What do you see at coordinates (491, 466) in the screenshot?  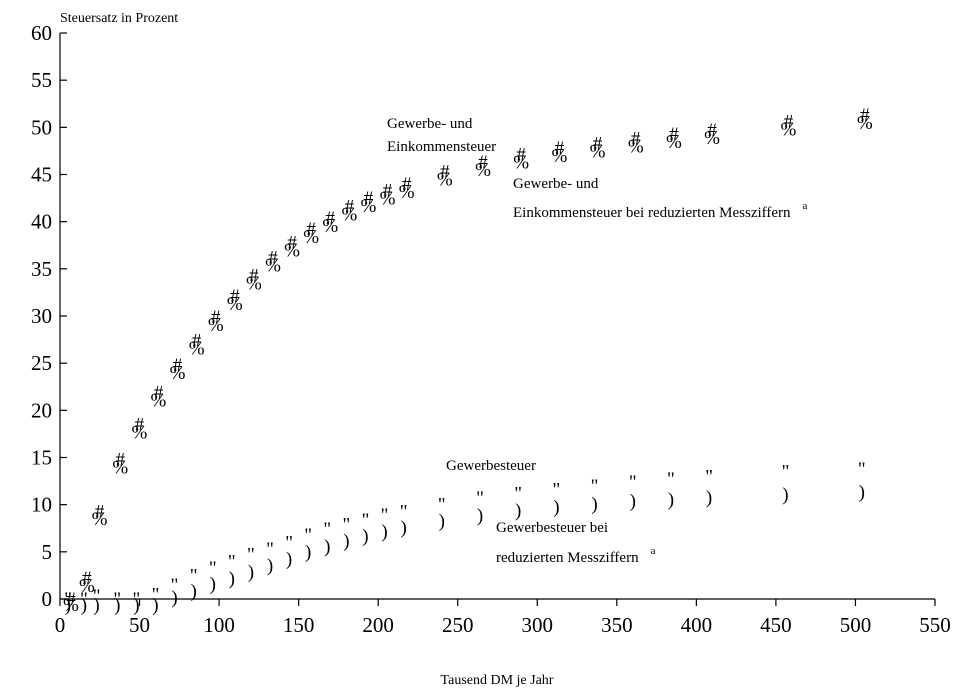 I see `annotation-text: Gewerbesteuer` at bounding box center [491, 466].